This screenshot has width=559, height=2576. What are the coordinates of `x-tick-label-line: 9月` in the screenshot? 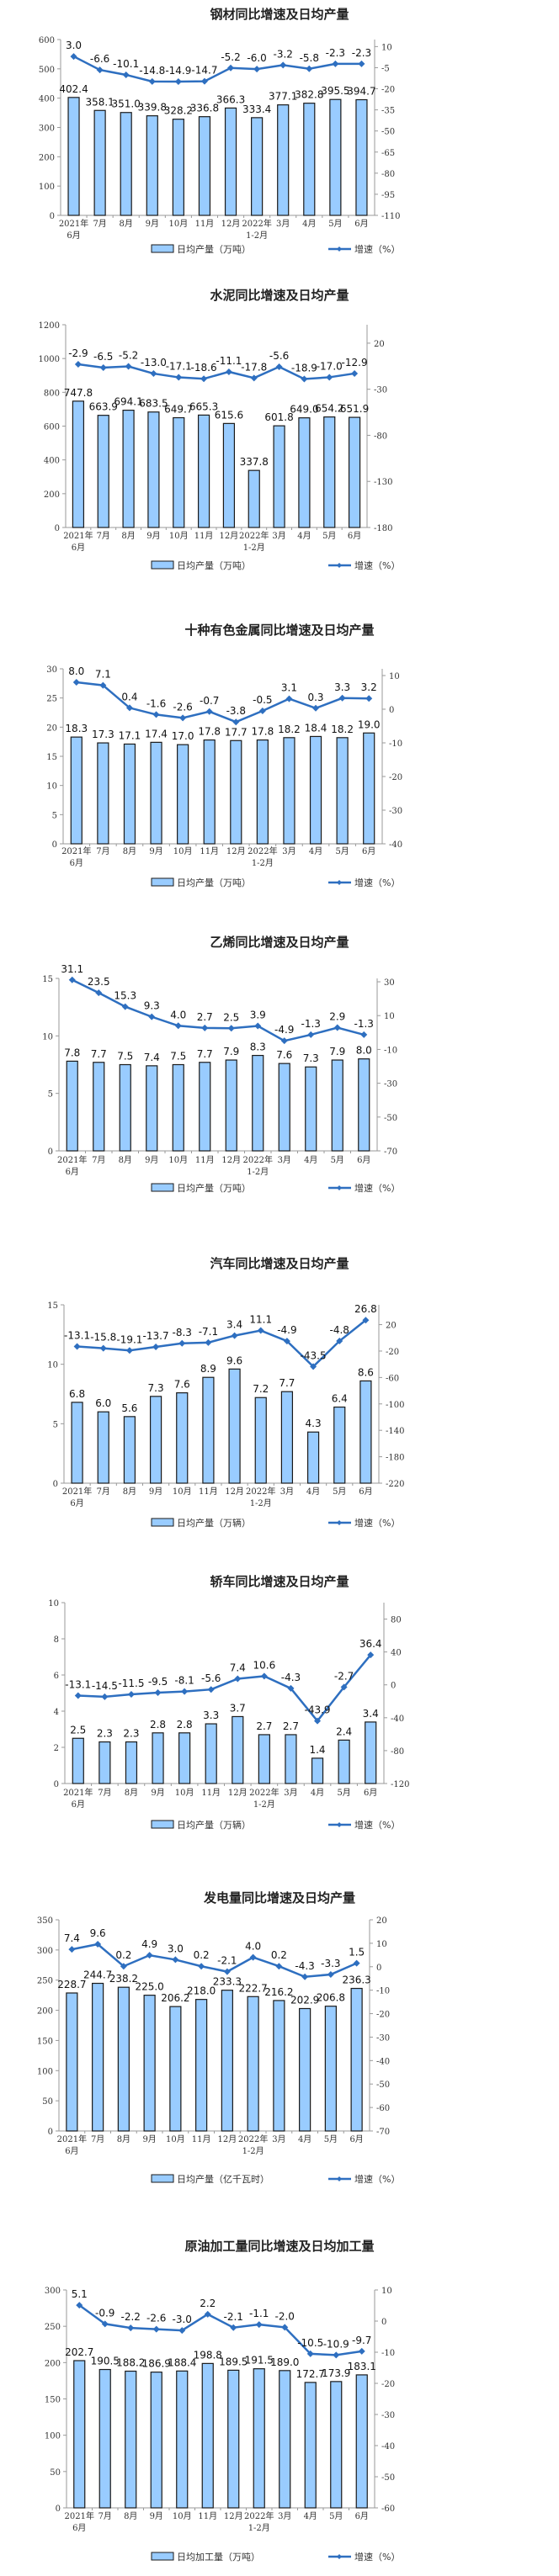 It's located at (153, 536).